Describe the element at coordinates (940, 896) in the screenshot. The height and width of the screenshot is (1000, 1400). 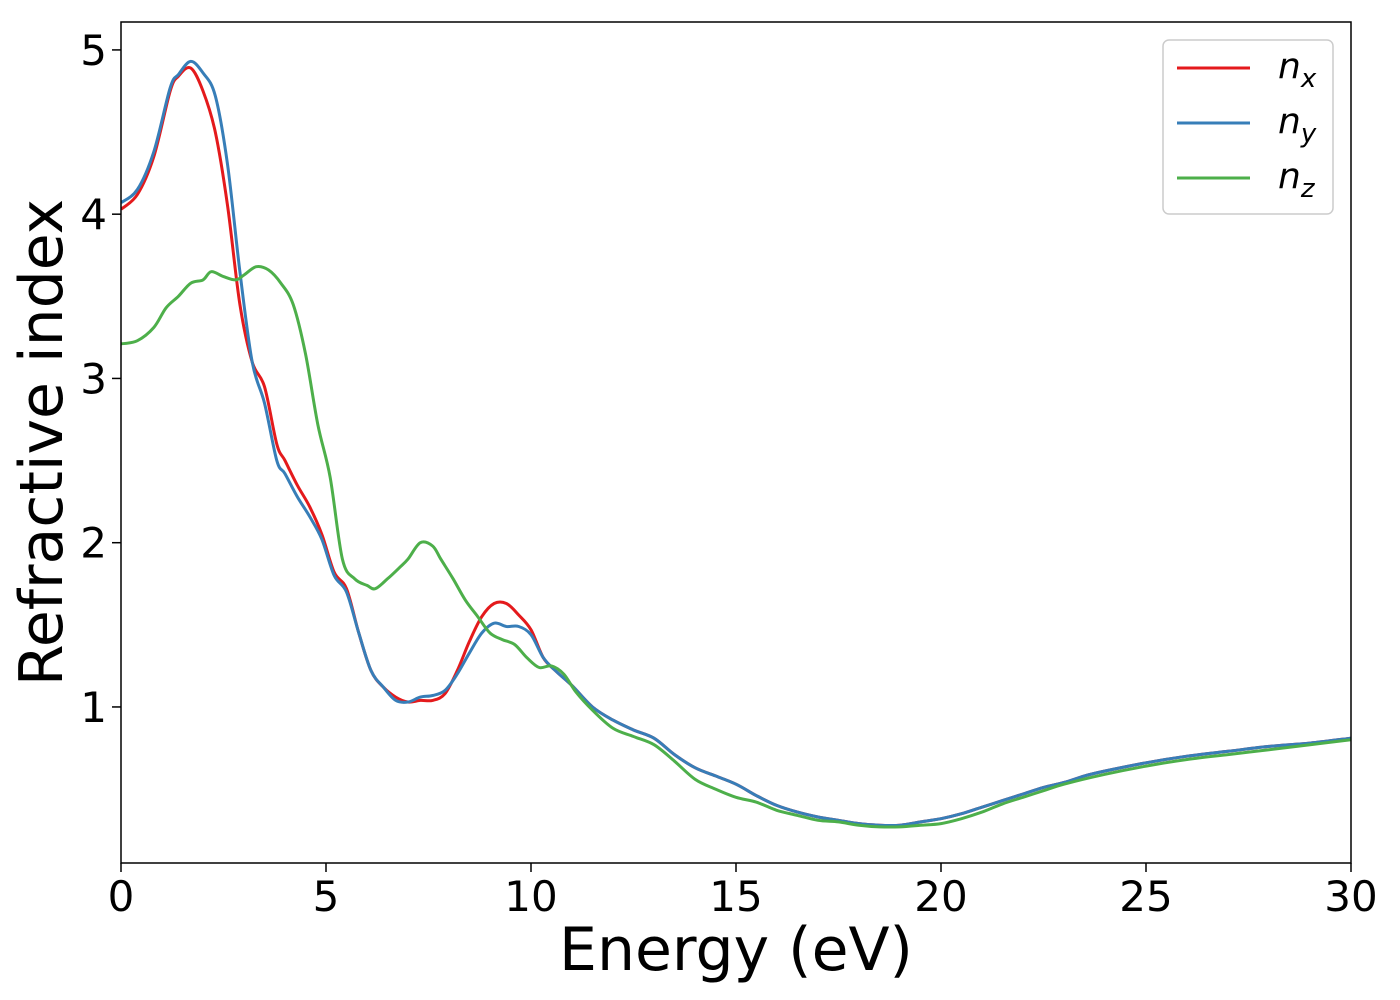
I see `x-tick-label: 20` at that location.